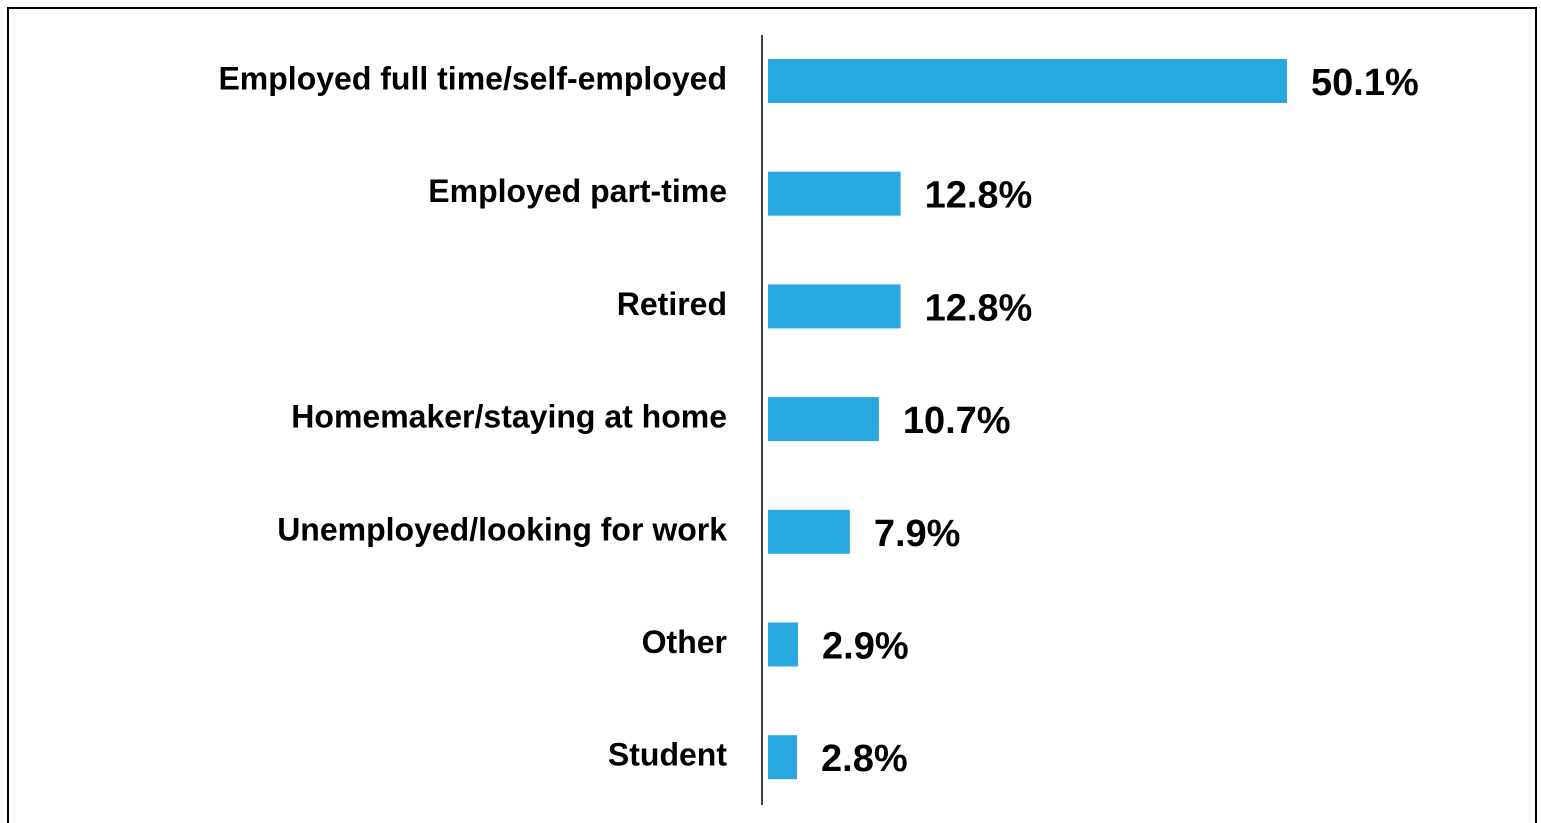  What do you see at coordinates (667, 755) in the screenshot?
I see `category-label: Student` at bounding box center [667, 755].